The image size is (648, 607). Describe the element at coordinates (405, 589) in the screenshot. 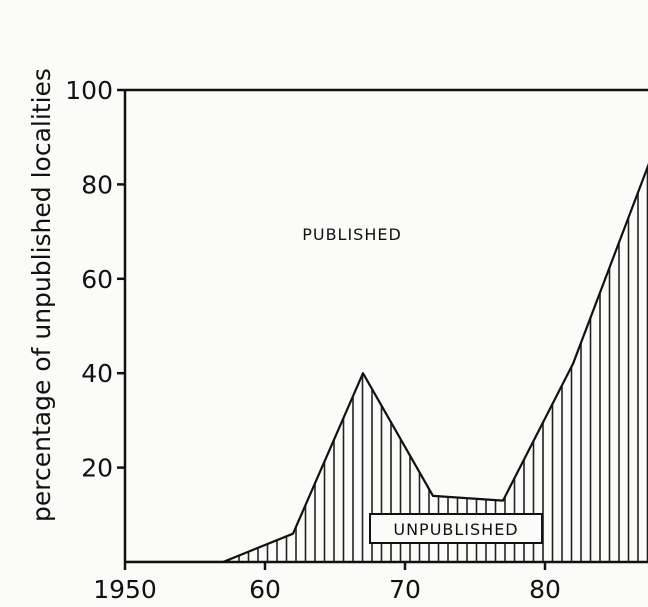

I see `x-tick-label: 70` at that location.